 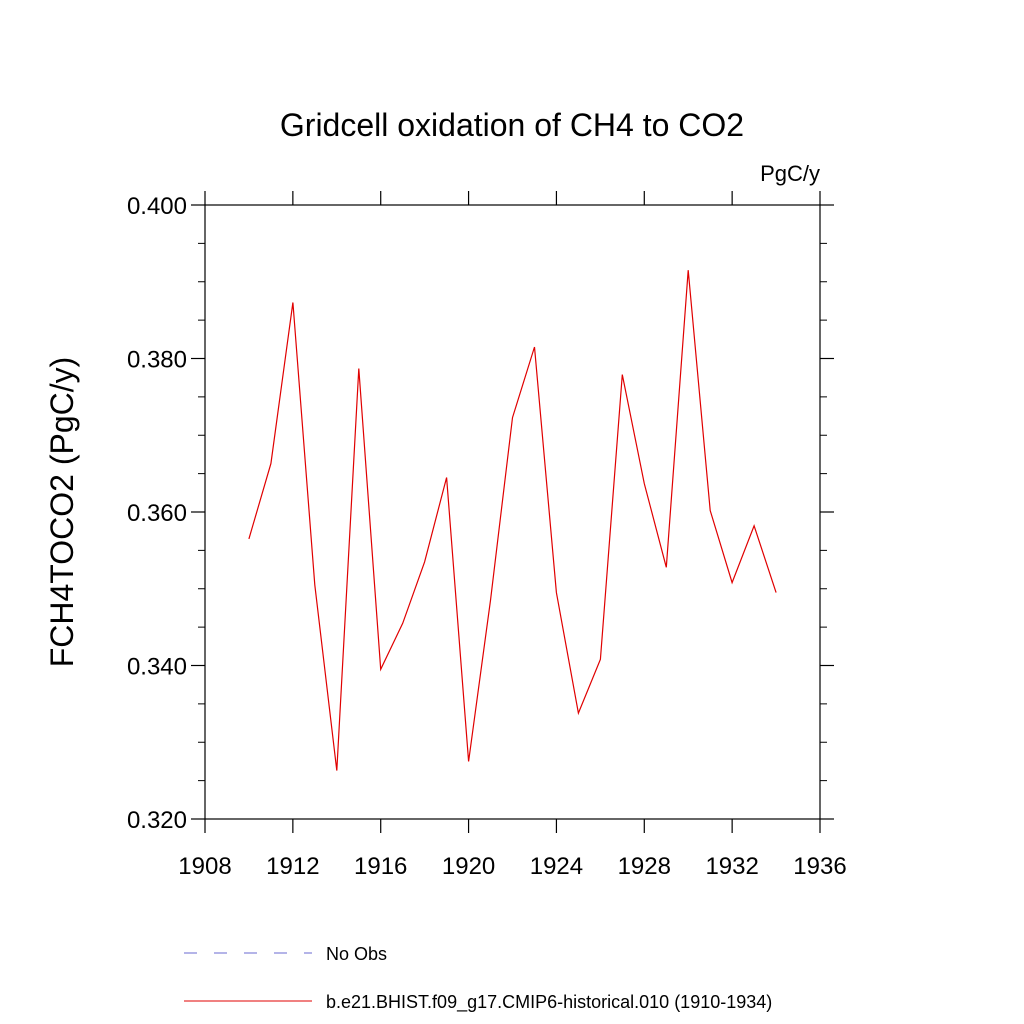 What do you see at coordinates (819, 866) in the screenshot?
I see `x-tick-label: 1936` at bounding box center [819, 866].